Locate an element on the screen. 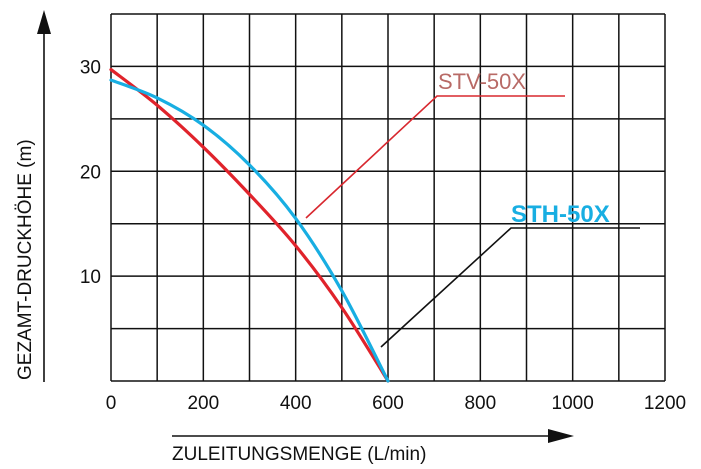  x-tick-label: 1000 is located at coordinates (573, 403).